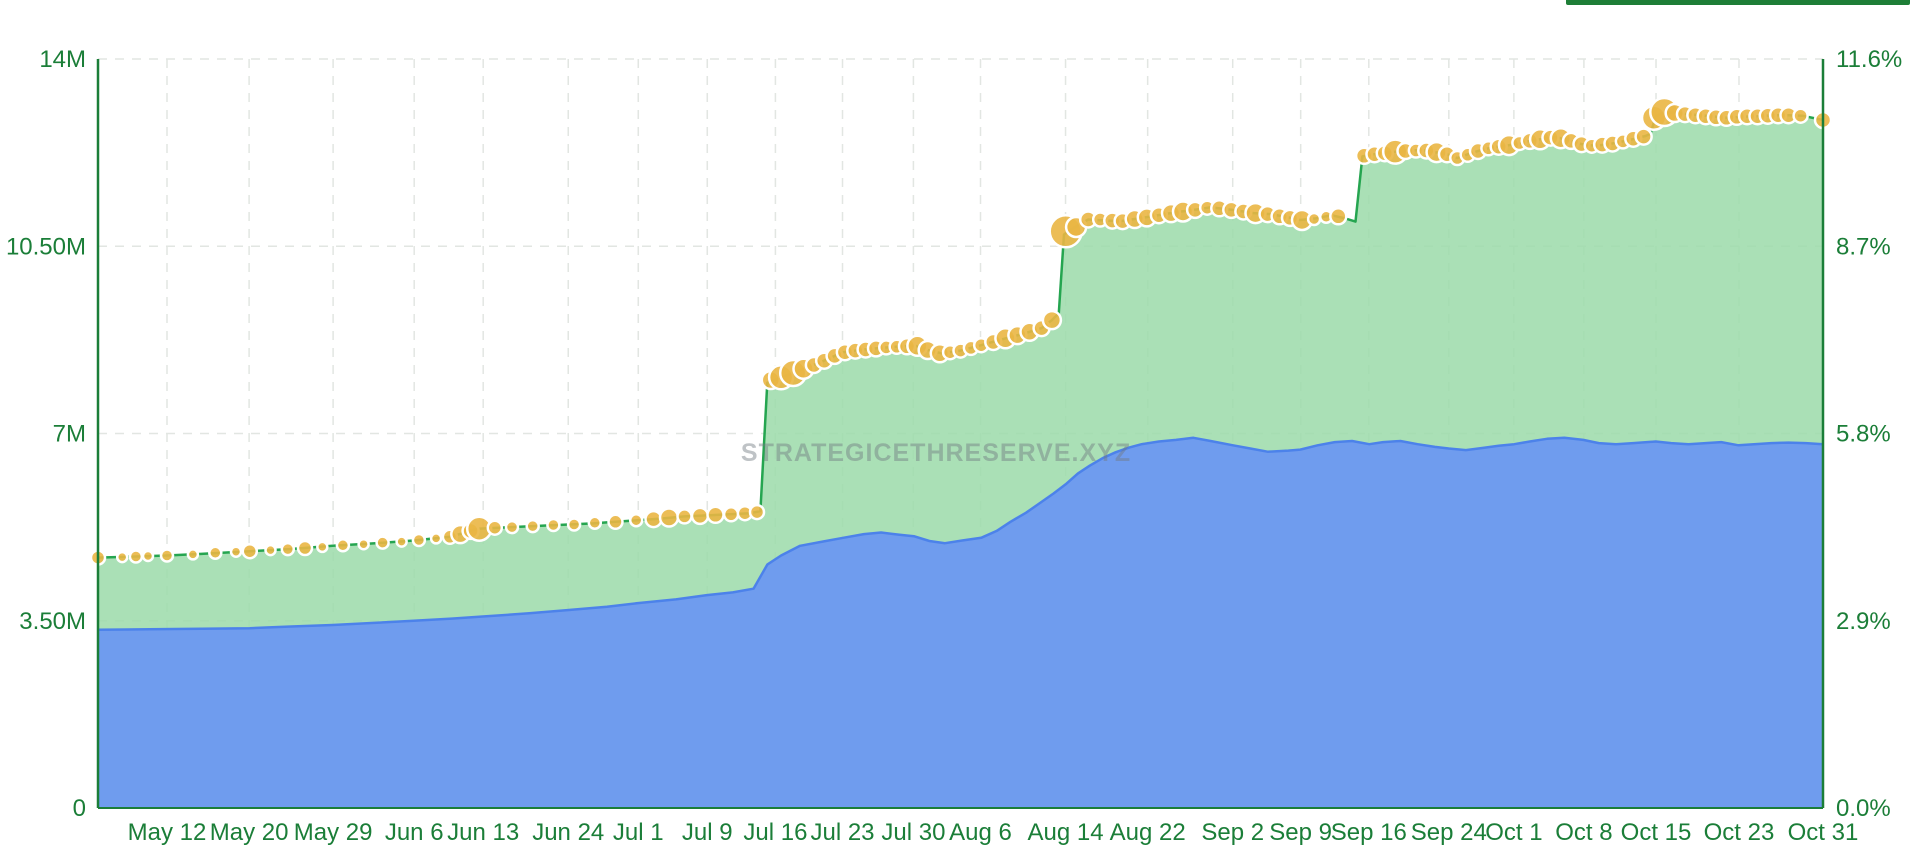  Describe the element at coordinates (1869, 59) in the screenshot. I see `right-axis-label: 11.6%` at that location.